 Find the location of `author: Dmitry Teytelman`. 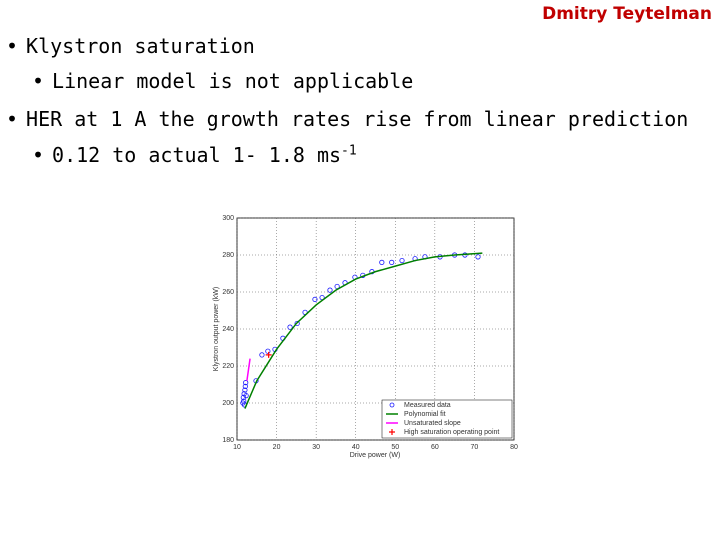

author: Dmitry Teytelman is located at coordinates (627, 14).